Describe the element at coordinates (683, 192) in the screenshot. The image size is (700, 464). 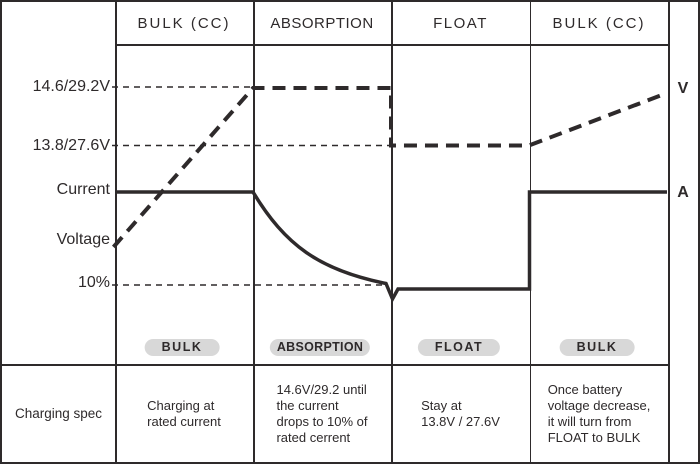
I see `axis-unit-amps: A` at that location.